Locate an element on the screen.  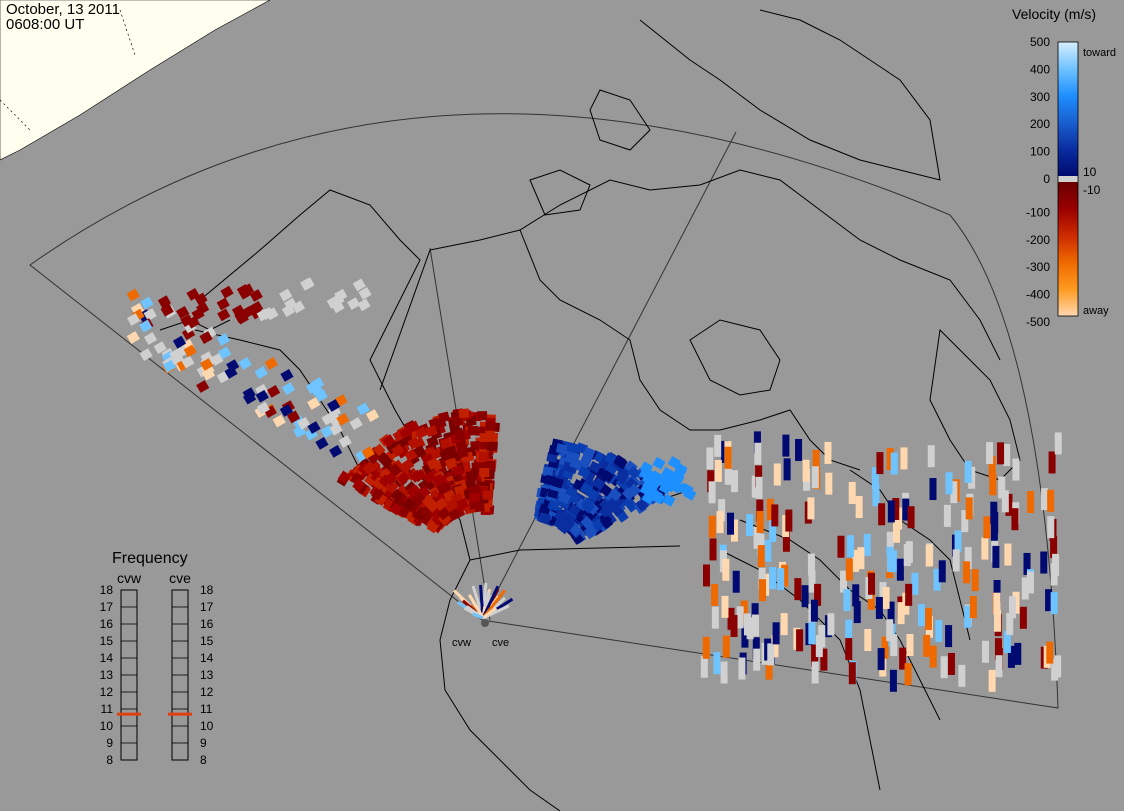
colorbar-title: Velocity (m/s) is located at coordinates (1054, 14).